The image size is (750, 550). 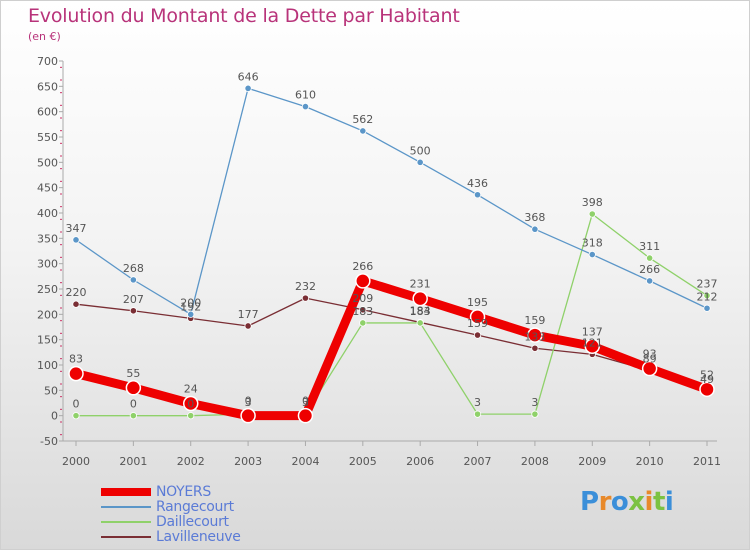 I want to click on y-tick-label: 50, so click(x=51, y=390).